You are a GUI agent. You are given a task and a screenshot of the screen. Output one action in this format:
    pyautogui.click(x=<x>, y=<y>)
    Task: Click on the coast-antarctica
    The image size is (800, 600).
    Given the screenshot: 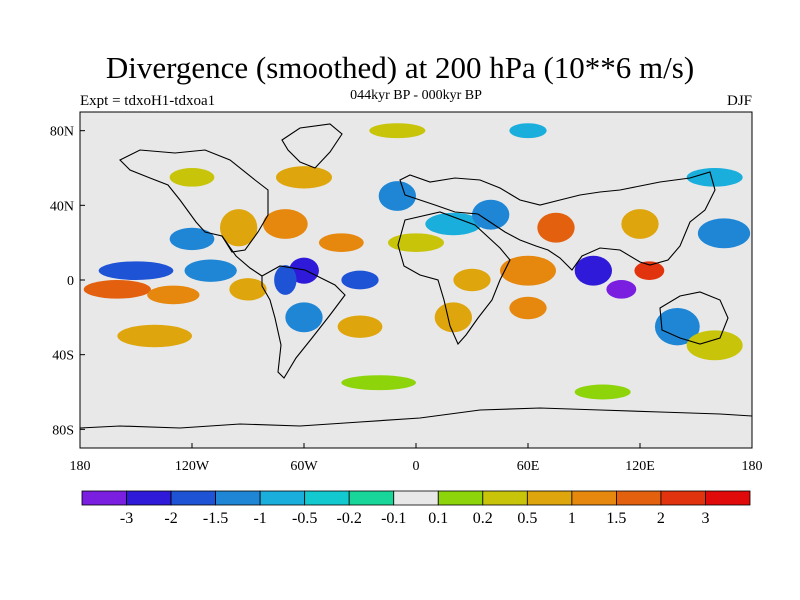 What is the action you would take?
    pyautogui.click(x=416, y=418)
    